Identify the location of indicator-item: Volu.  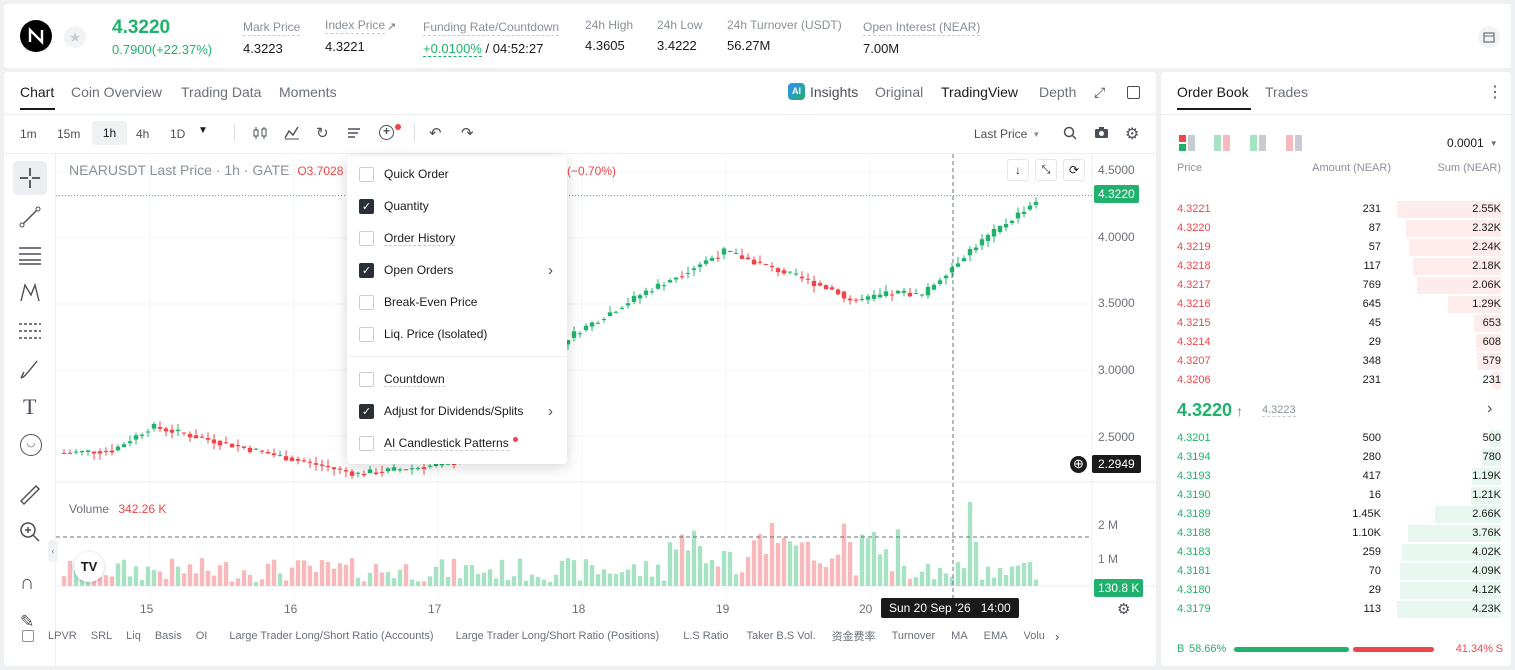
(1034, 636).